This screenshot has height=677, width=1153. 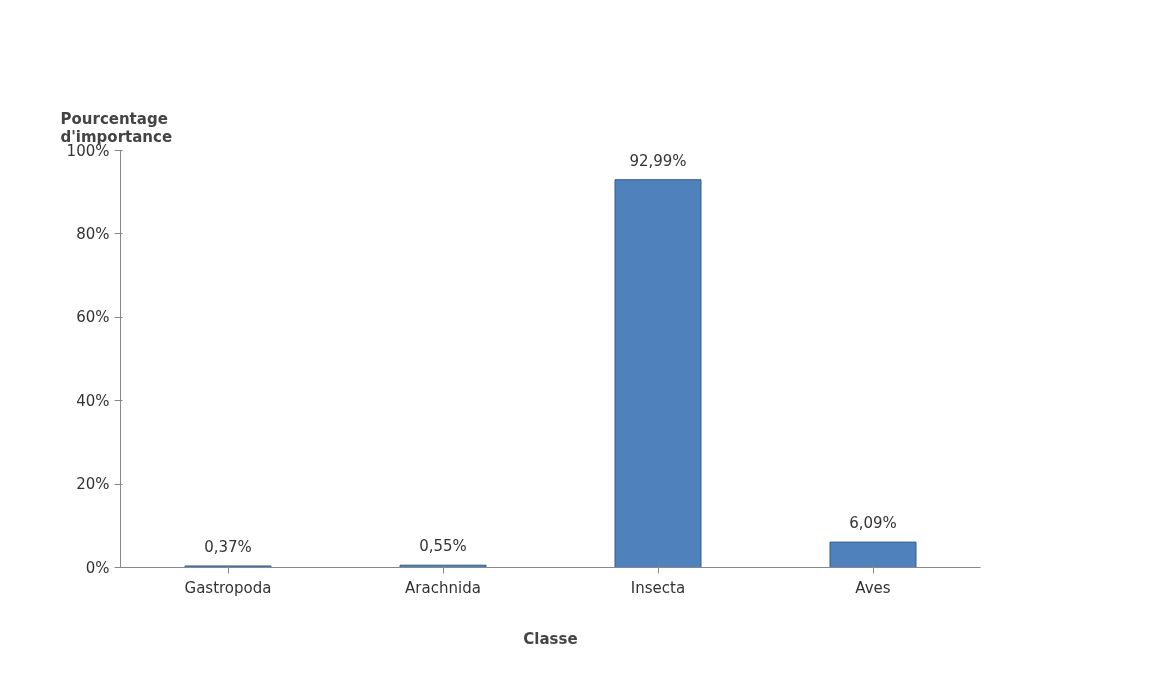 I want to click on x-tick-label: Arachnida, so click(x=443, y=587).